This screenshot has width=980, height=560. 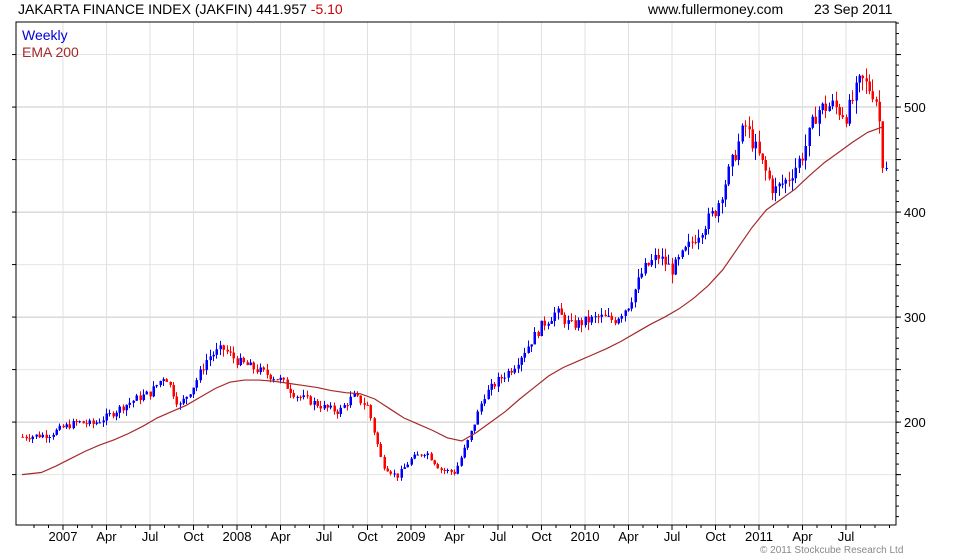 I want to click on x-tick-label: Oct, so click(x=367, y=536).